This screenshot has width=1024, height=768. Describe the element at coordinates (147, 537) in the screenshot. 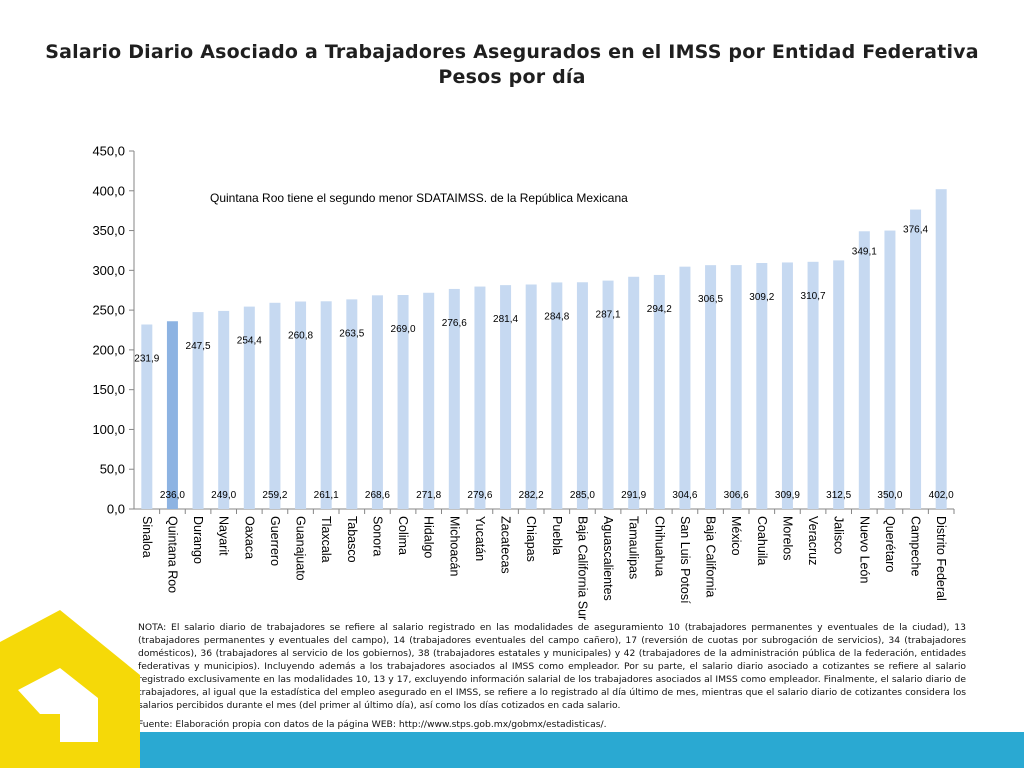

I see `x-tick-label: Sinaloa` at that location.